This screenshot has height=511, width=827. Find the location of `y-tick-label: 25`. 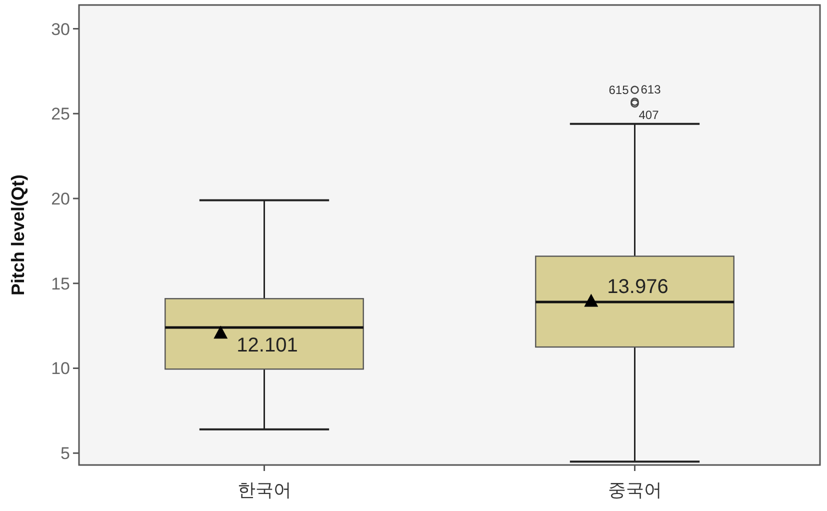

y-tick-label: 25 is located at coordinates (60, 114).